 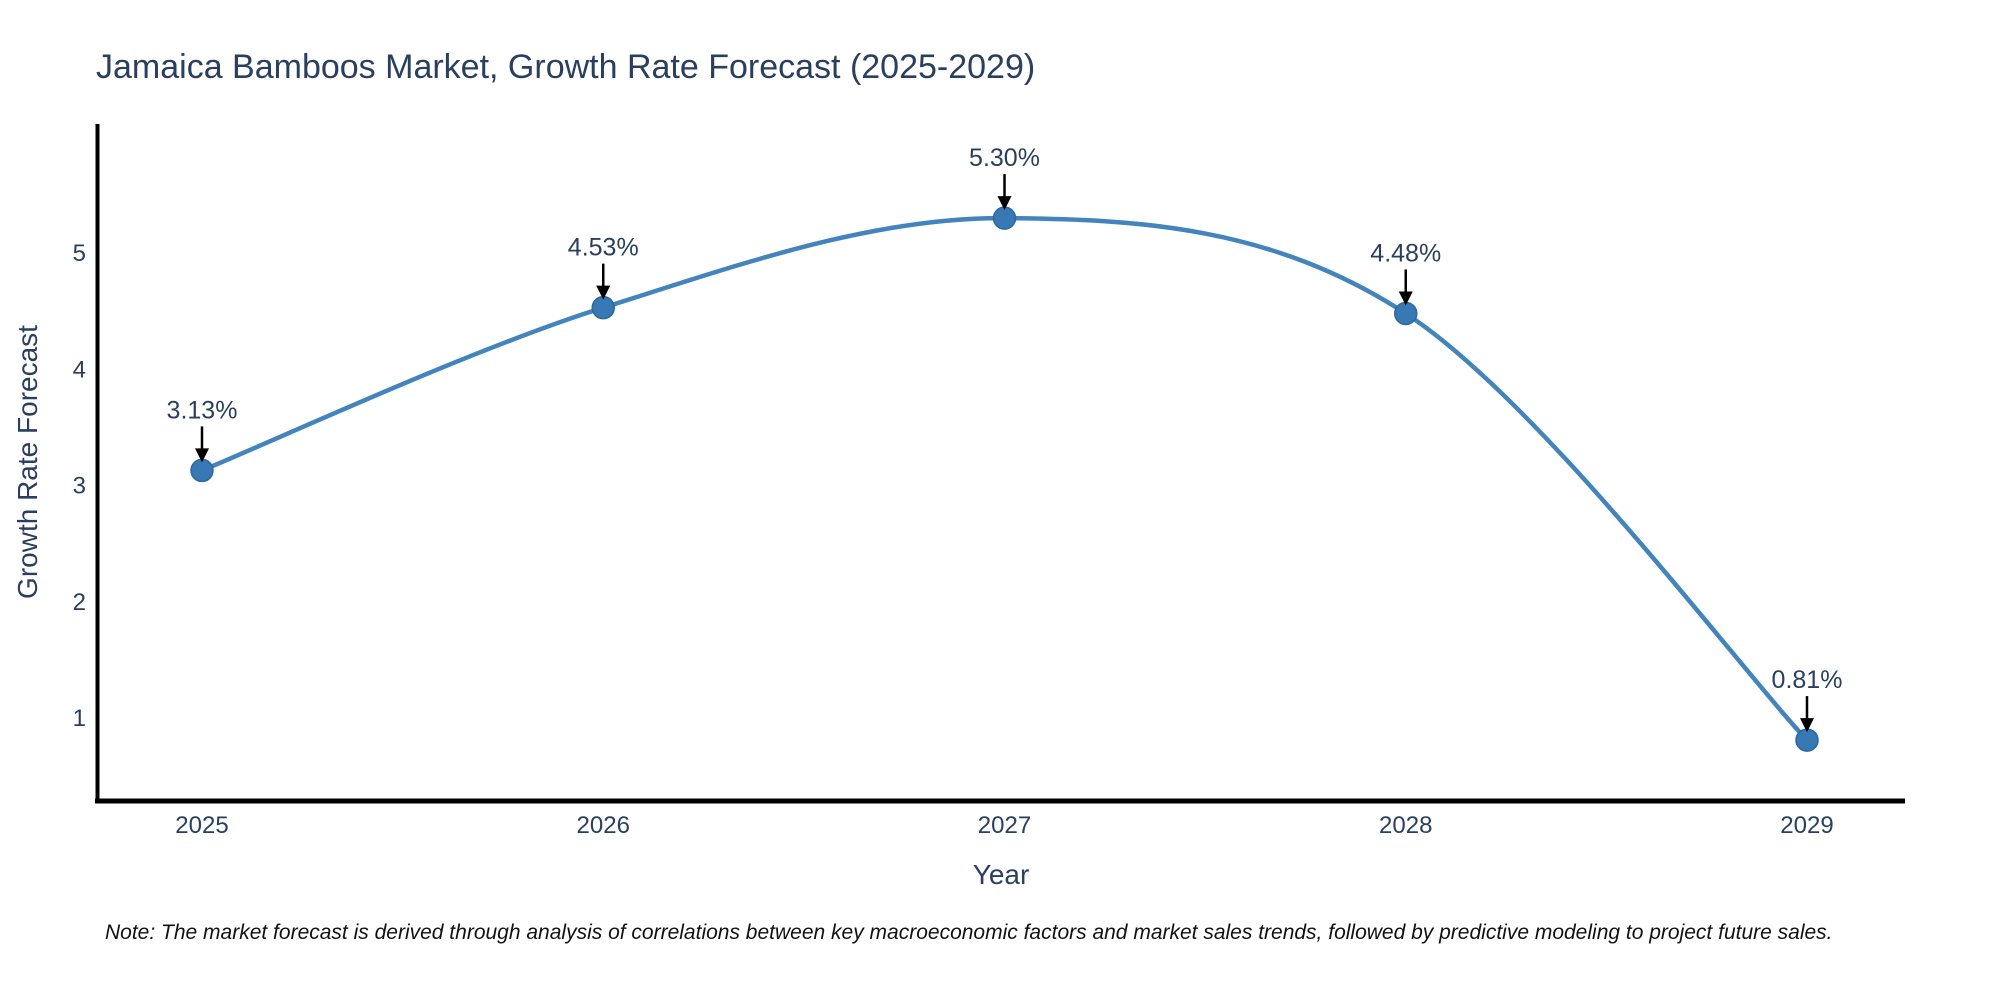 What do you see at coordinates (1806, 825) in the screenshot?
I see `x-tick-label: 2029` at bounding box center [1806, 825].